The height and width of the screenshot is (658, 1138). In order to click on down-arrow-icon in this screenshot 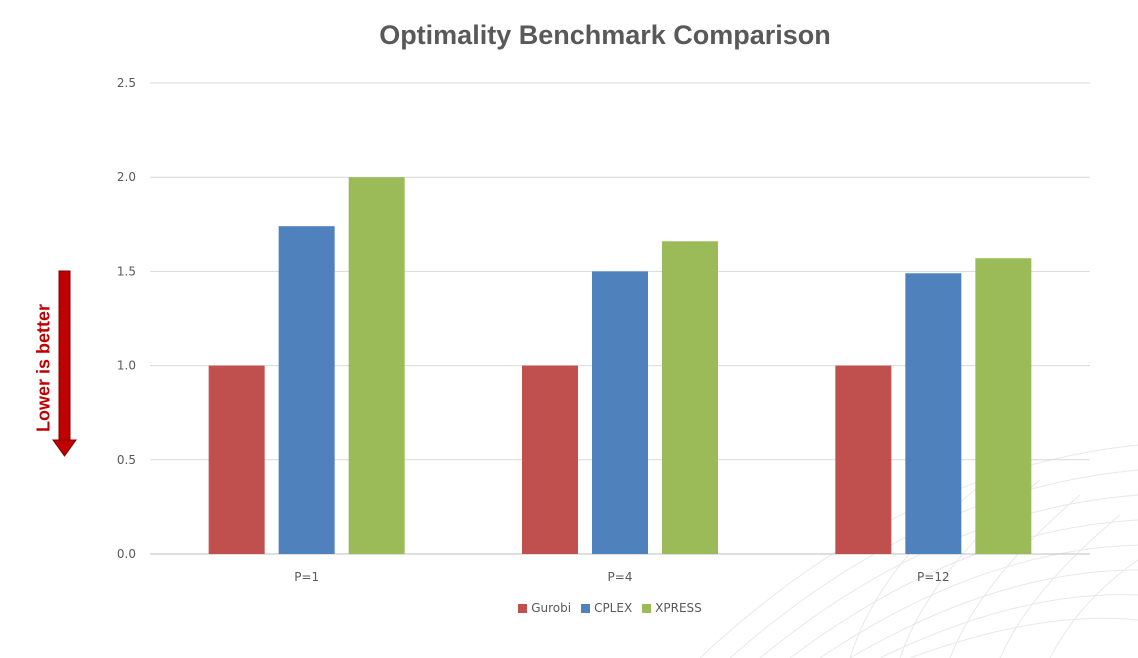, I will do `click(64, 363)`.